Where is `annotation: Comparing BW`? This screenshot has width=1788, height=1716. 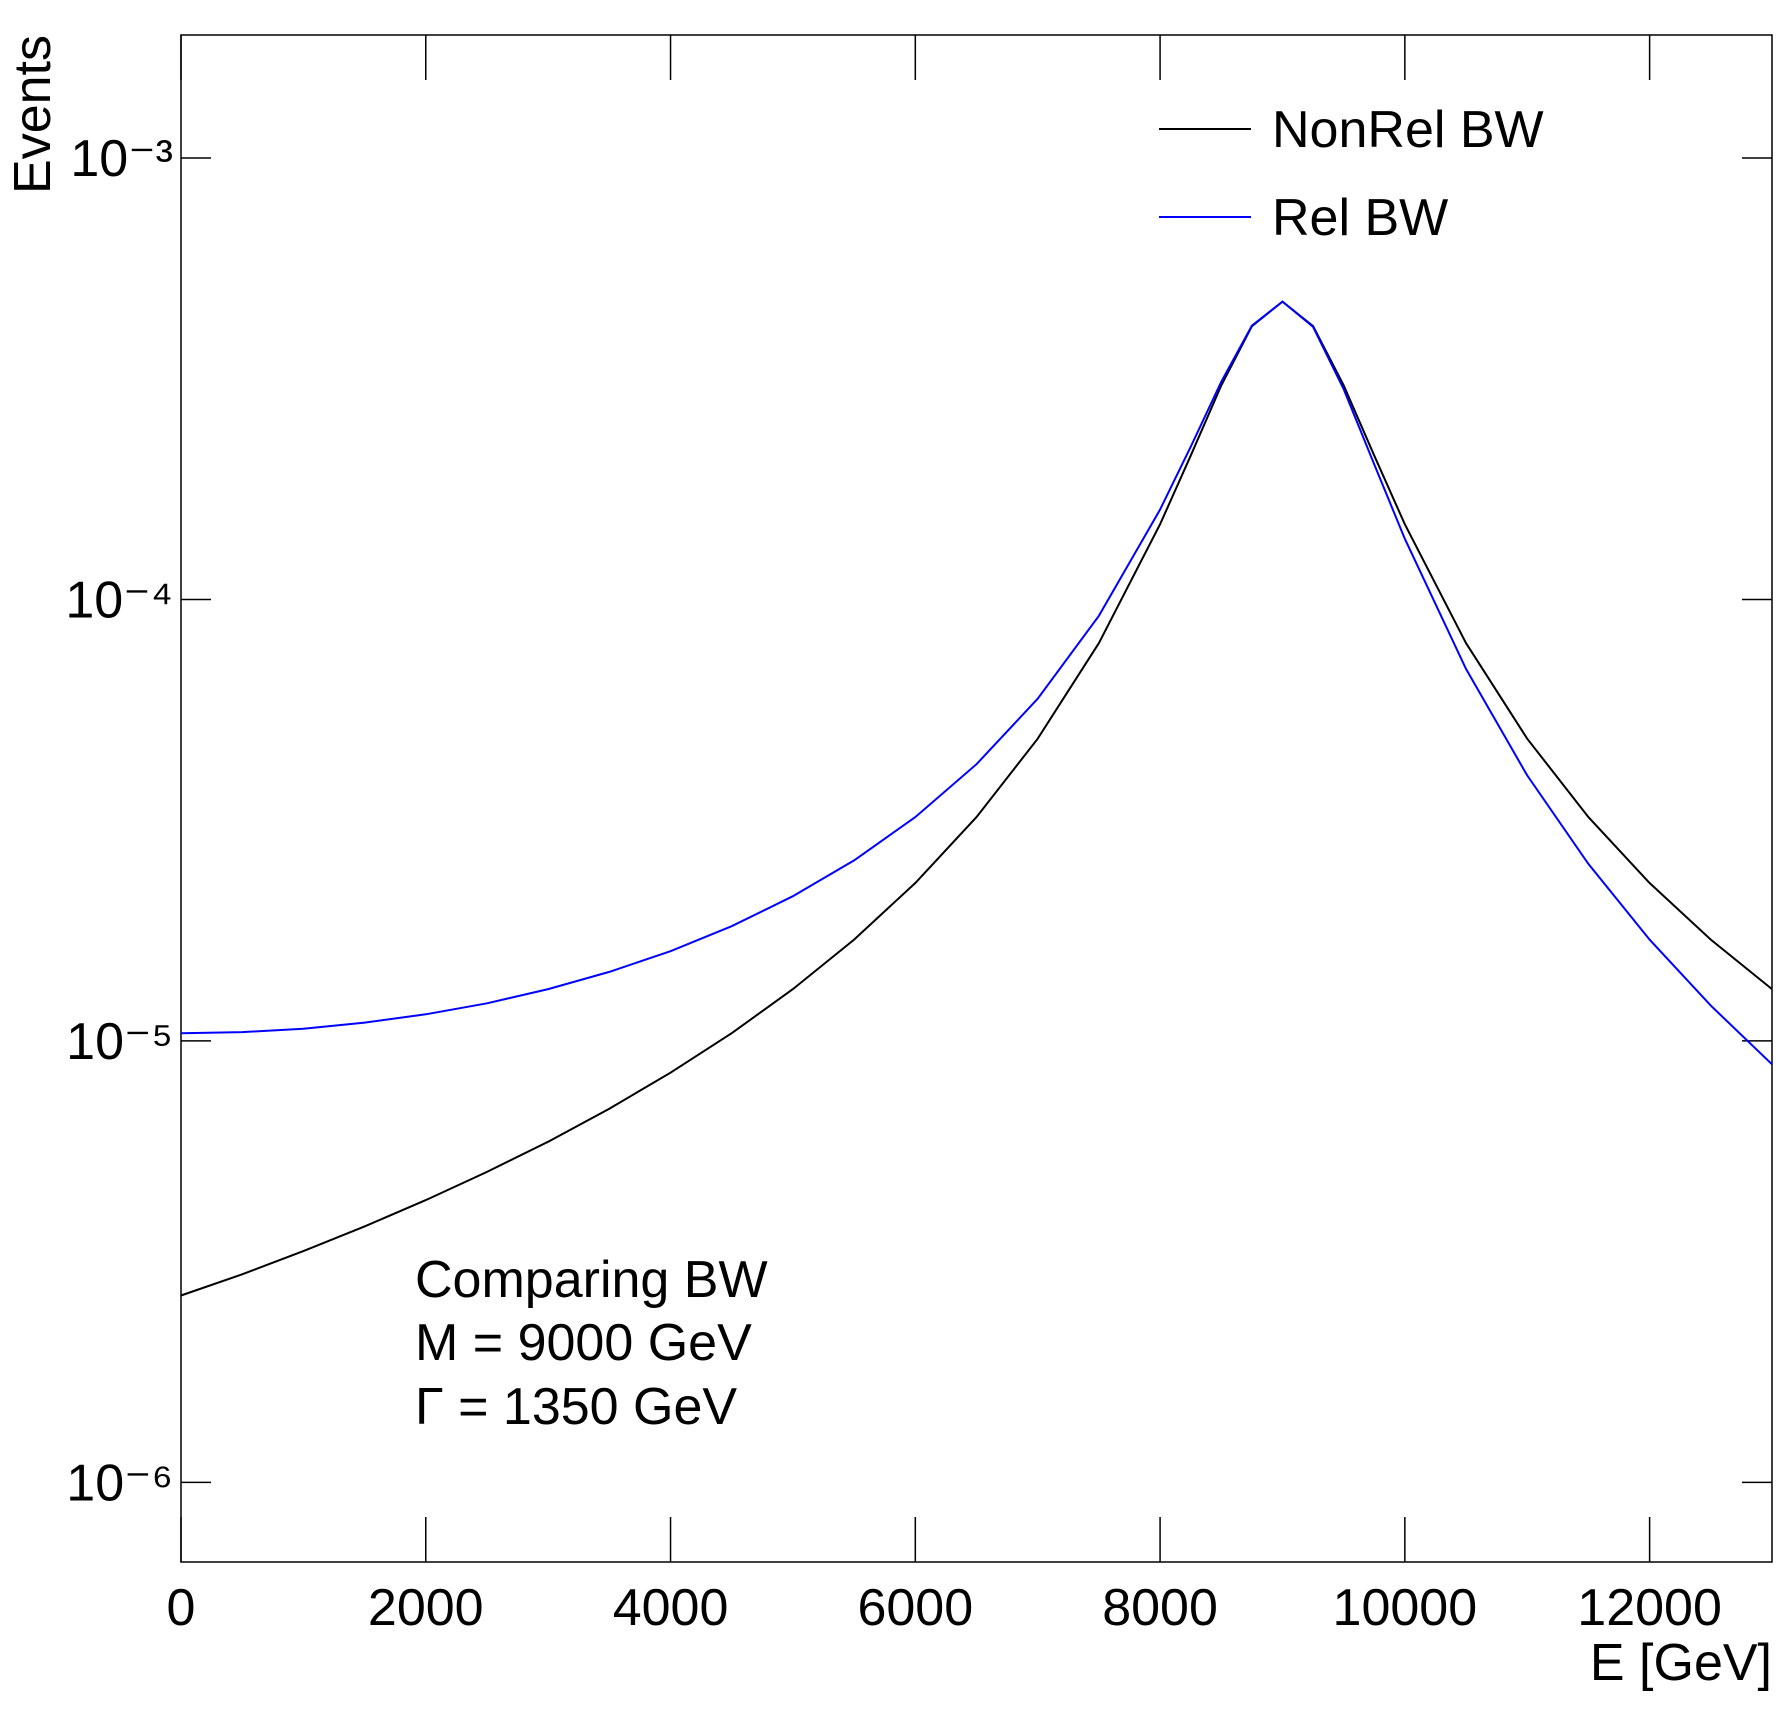
annotation: Comparing BW is located at coordinates (591, 1280).